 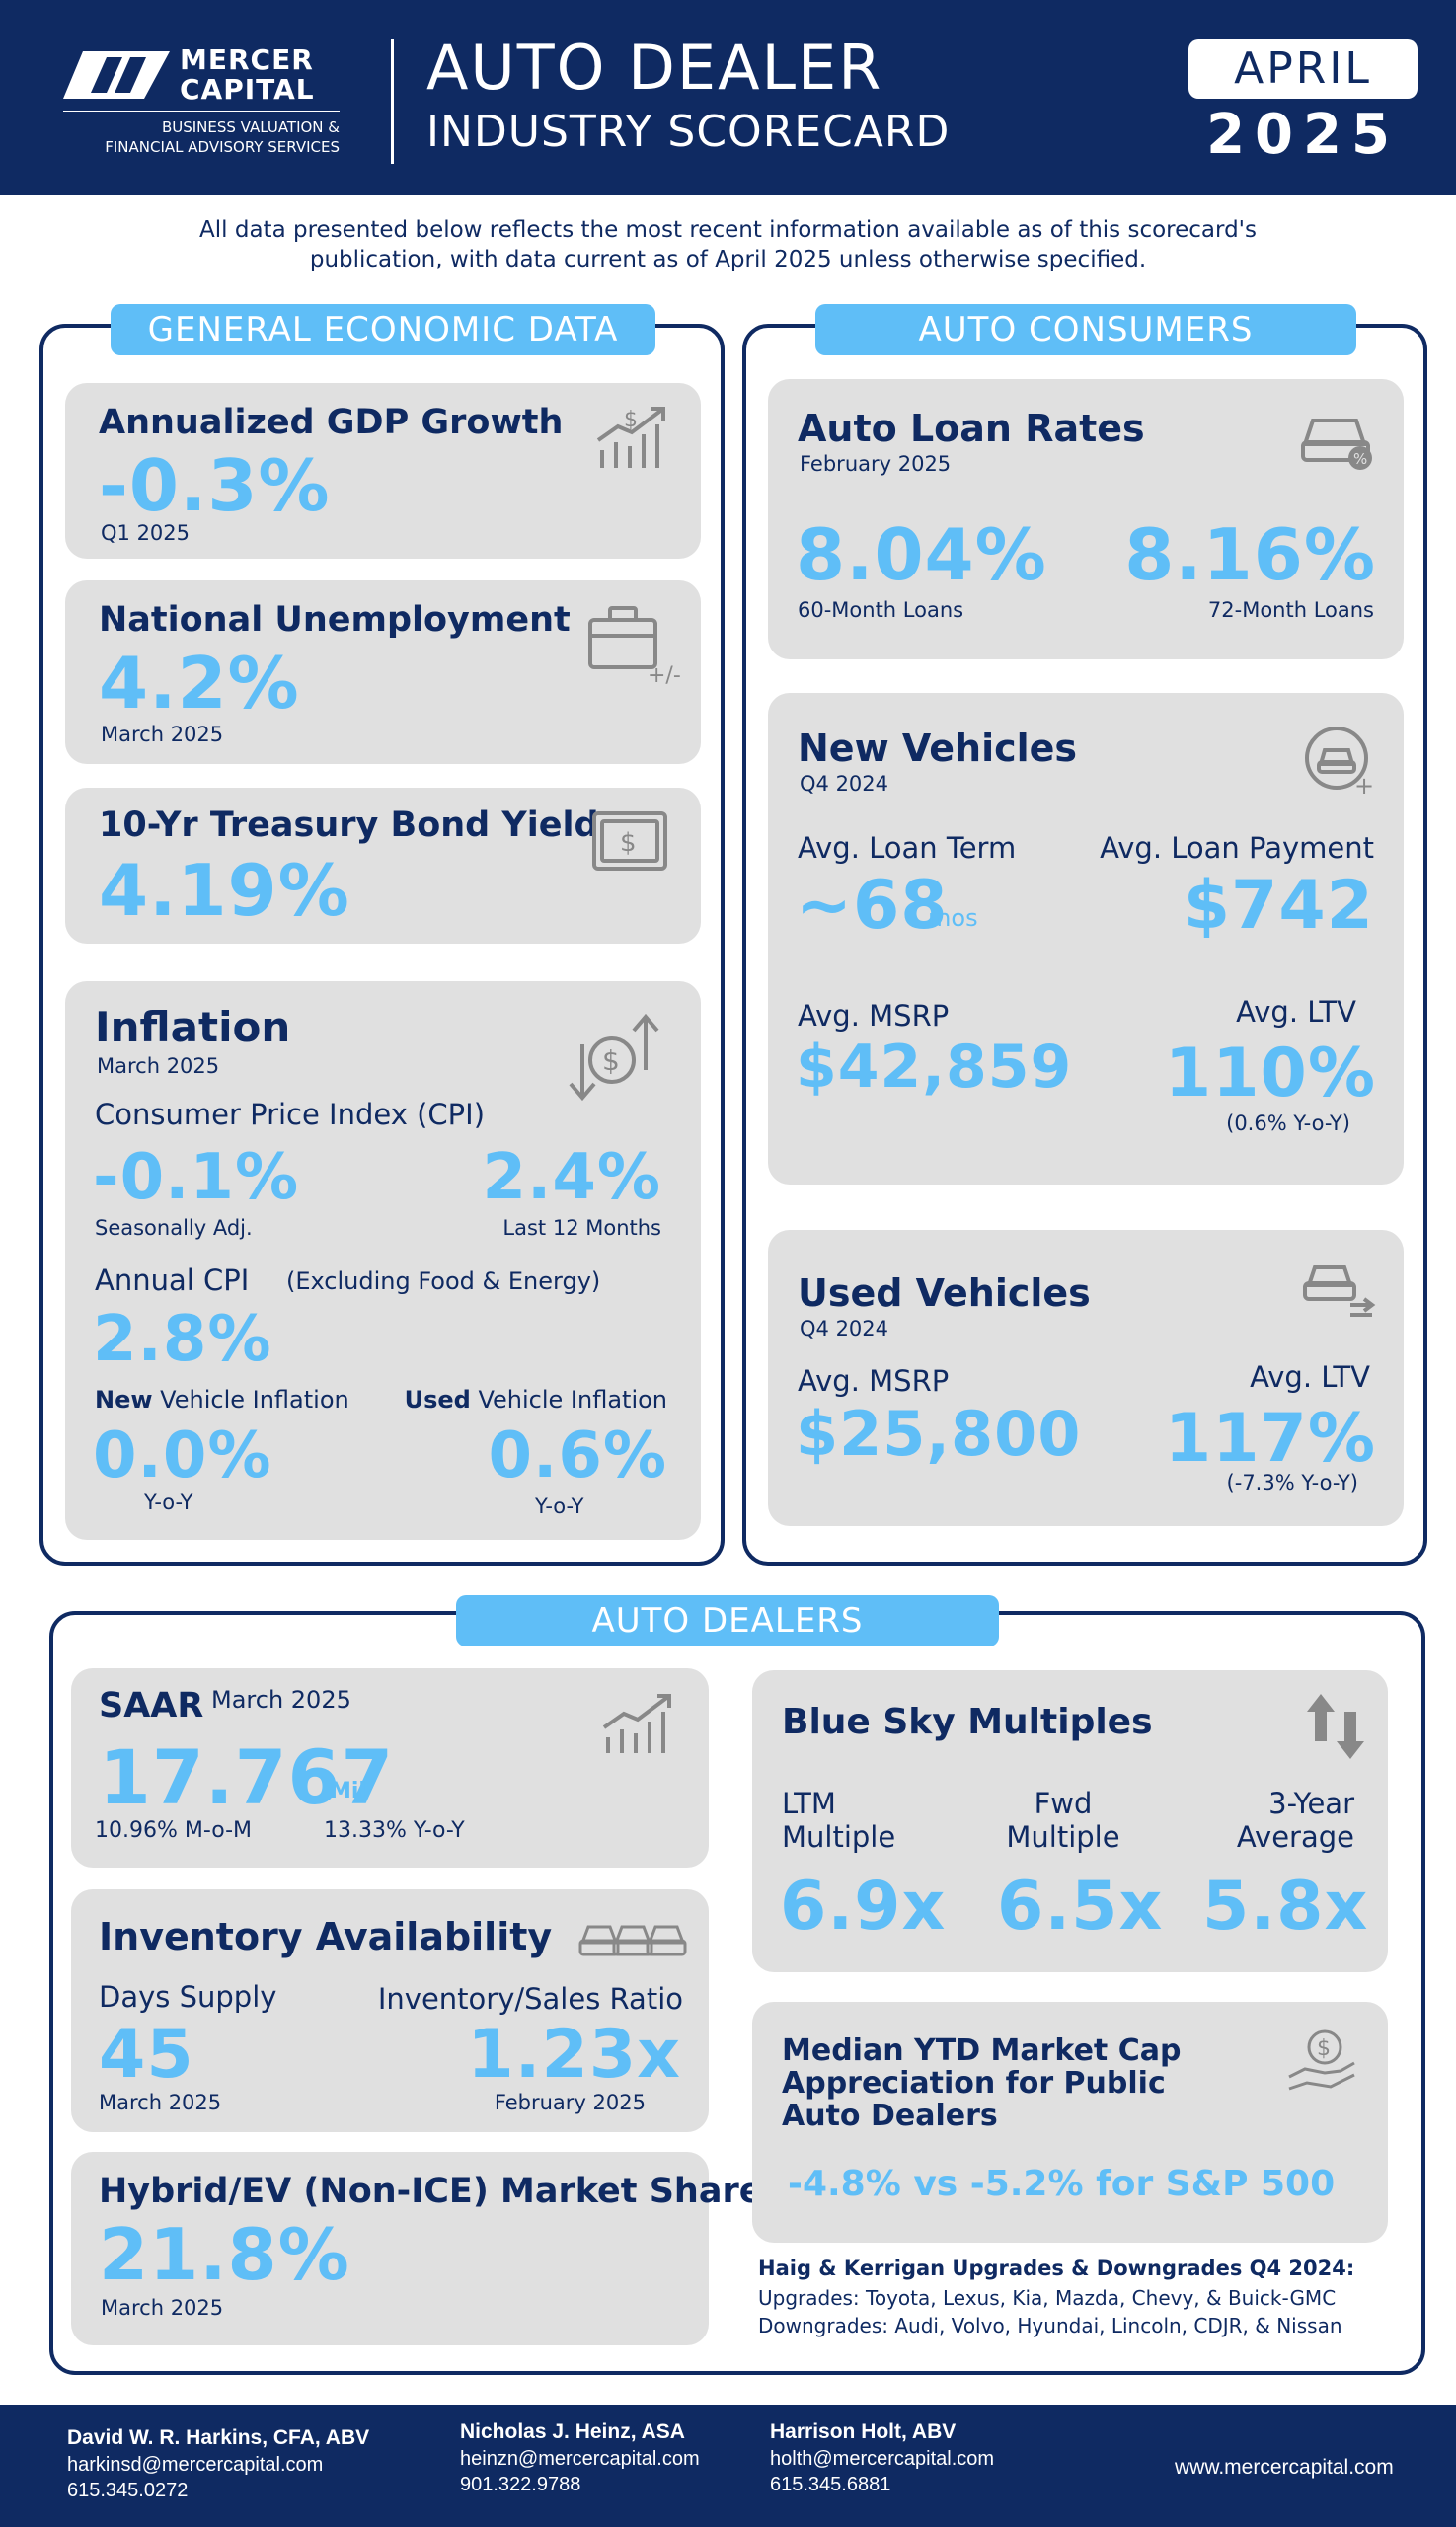 I want to click on website-link: www.mercercapital.com, so click(x=1284, y=2467).